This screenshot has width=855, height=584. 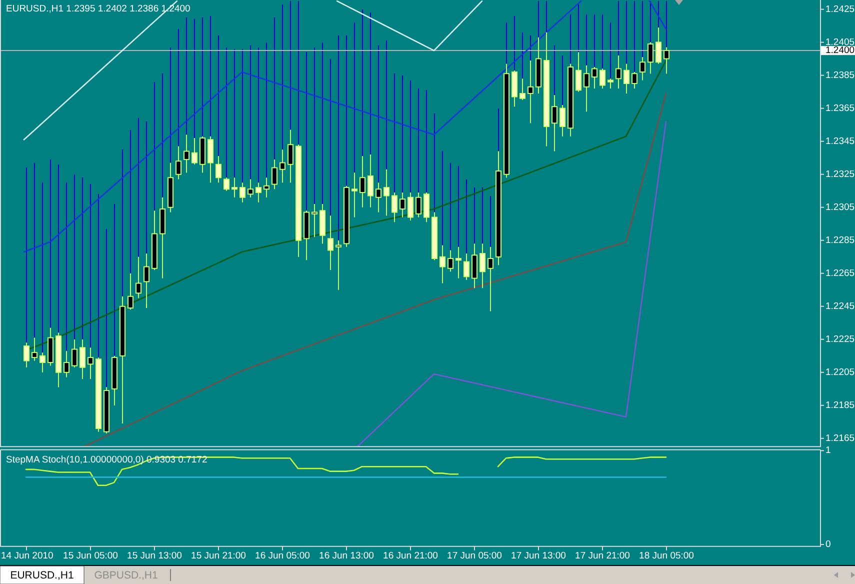 I want to click on x-tick-label: 16 Jun 13:00, so click(x=346, y=556).